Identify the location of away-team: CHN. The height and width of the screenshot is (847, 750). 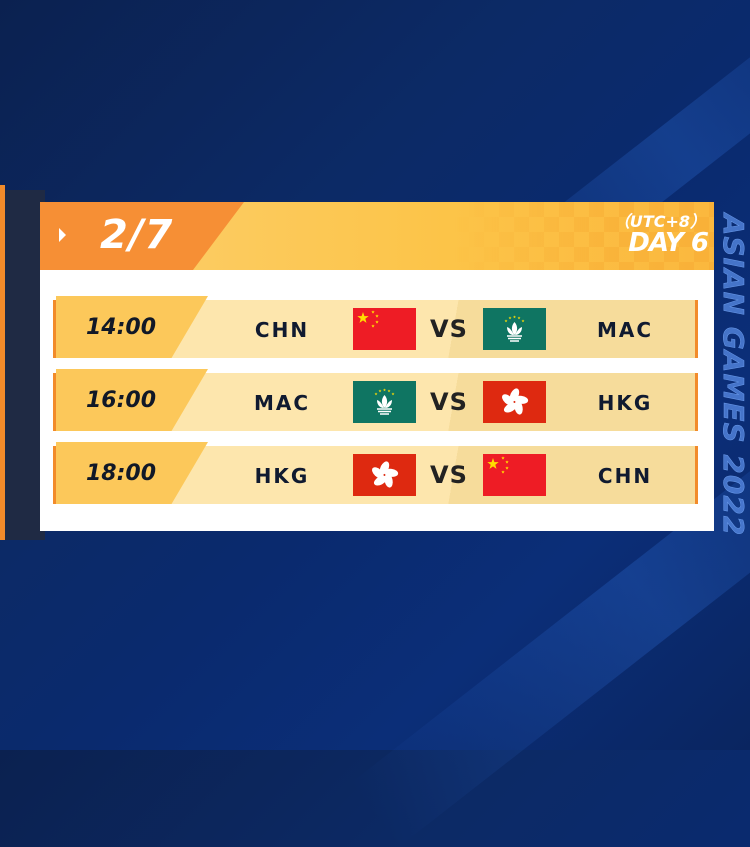
(625, 476).